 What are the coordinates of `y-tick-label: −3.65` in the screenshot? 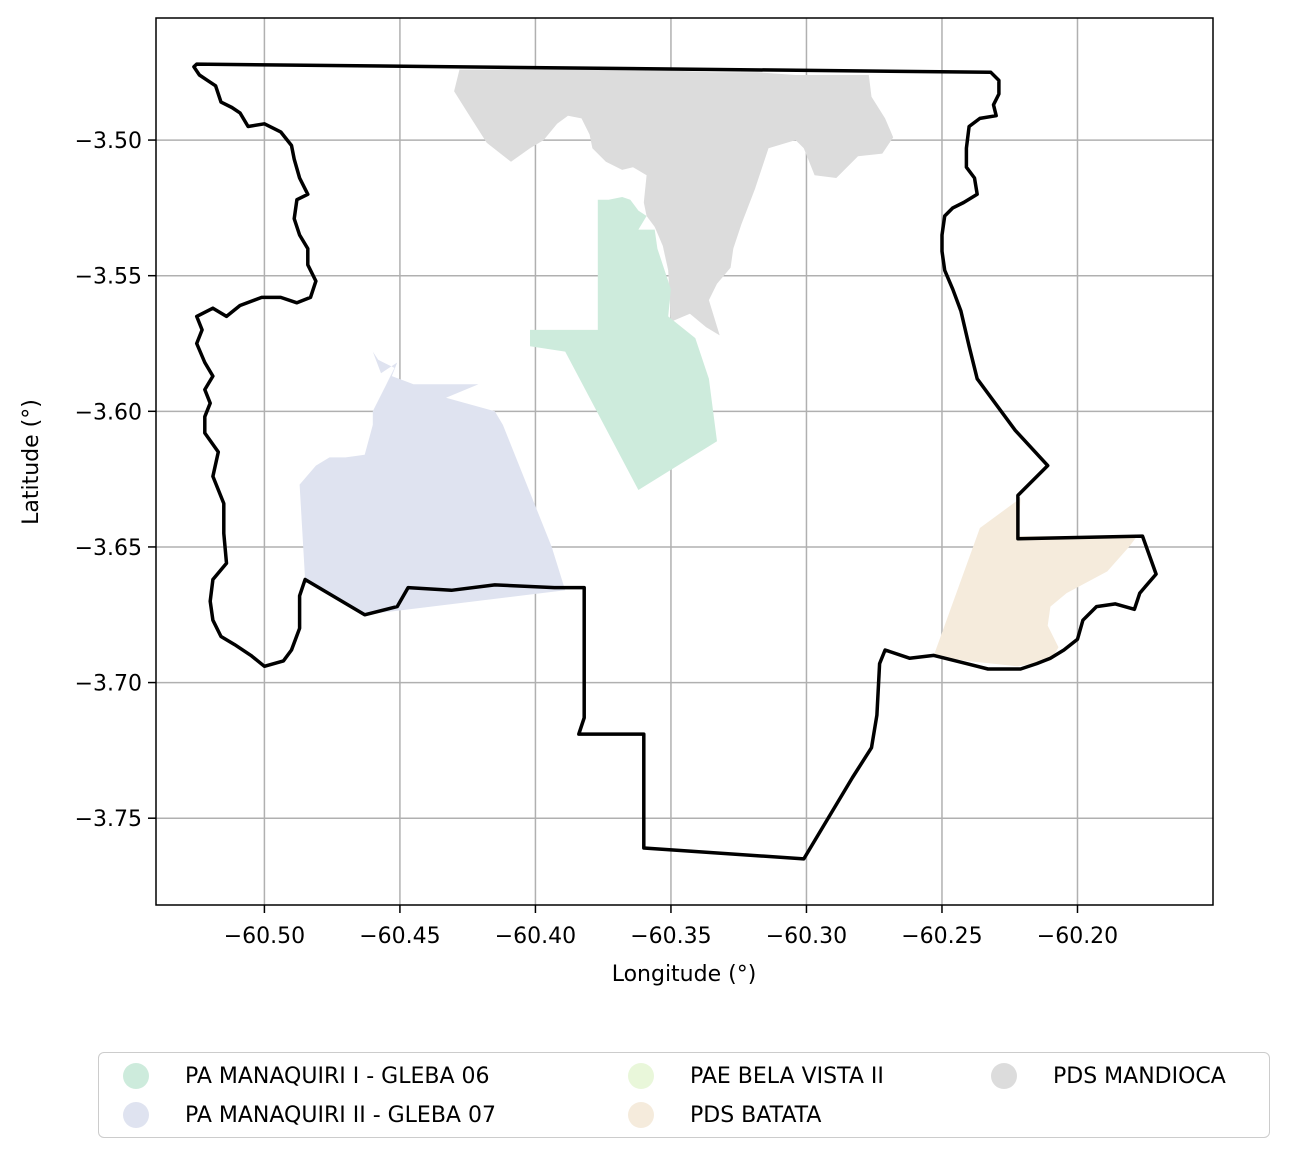 It's located at (108, 548).